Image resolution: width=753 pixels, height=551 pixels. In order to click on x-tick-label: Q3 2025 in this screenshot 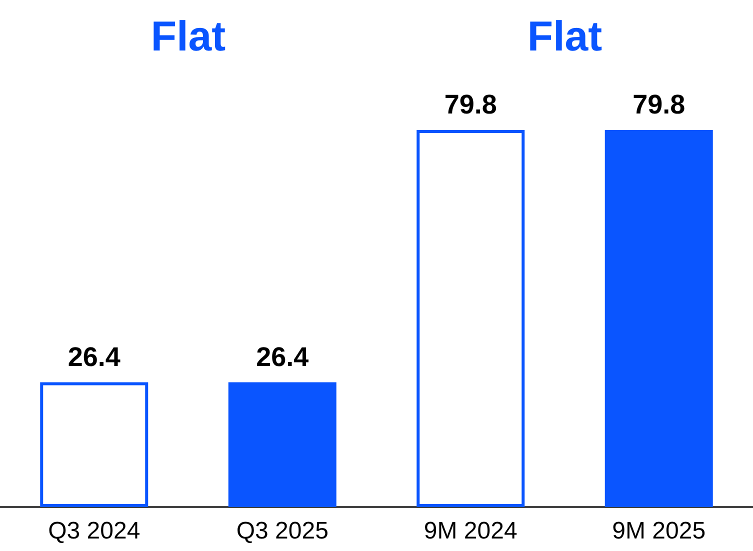, I will do `click(282, 531)`.